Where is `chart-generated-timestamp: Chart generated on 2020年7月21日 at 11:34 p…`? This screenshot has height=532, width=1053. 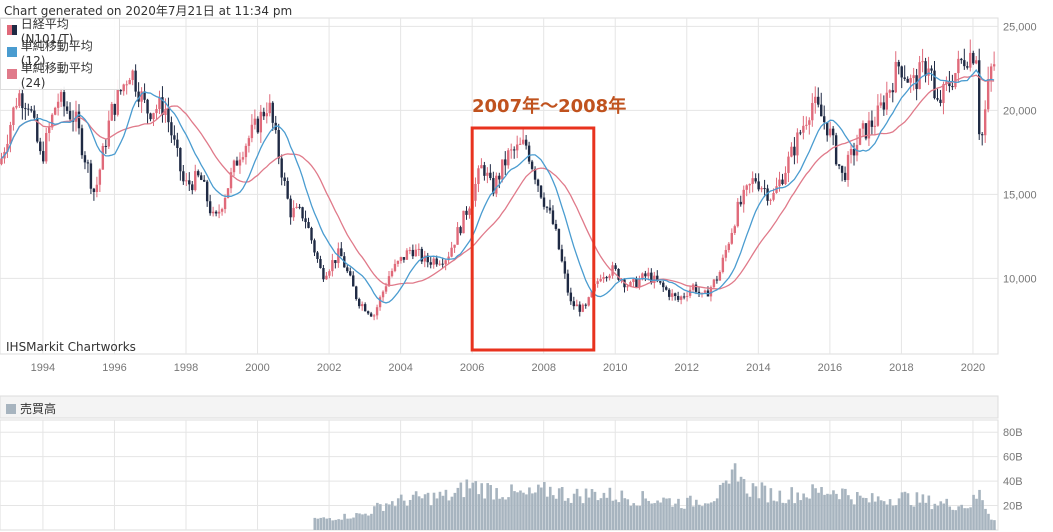
chart-generated-timestamp: Chart generated on 2020年7月21日 at 11:34 p… is located at coordinates (148, 11).